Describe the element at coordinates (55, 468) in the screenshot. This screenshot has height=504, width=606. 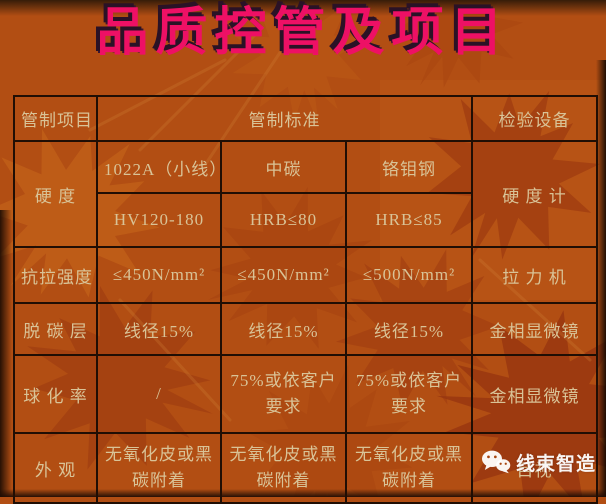
I see `cell-appearance-item: 外 观` at that location.